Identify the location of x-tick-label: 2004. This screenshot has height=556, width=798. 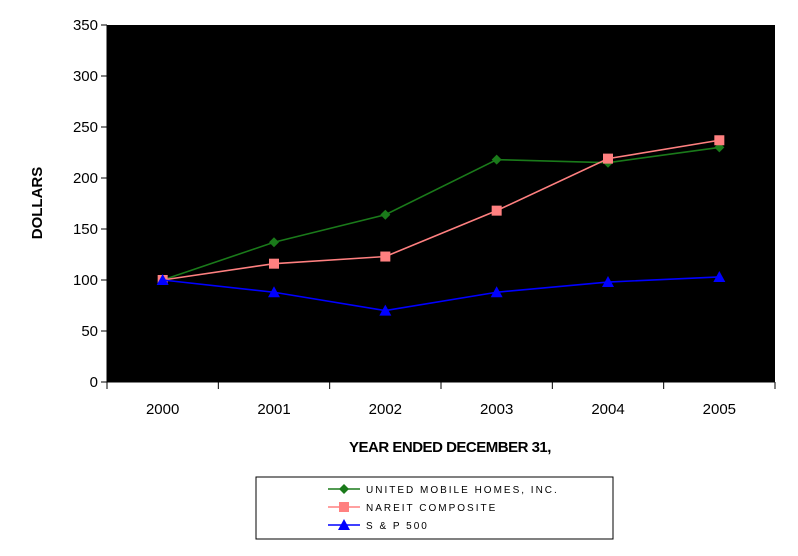
(607, 409).